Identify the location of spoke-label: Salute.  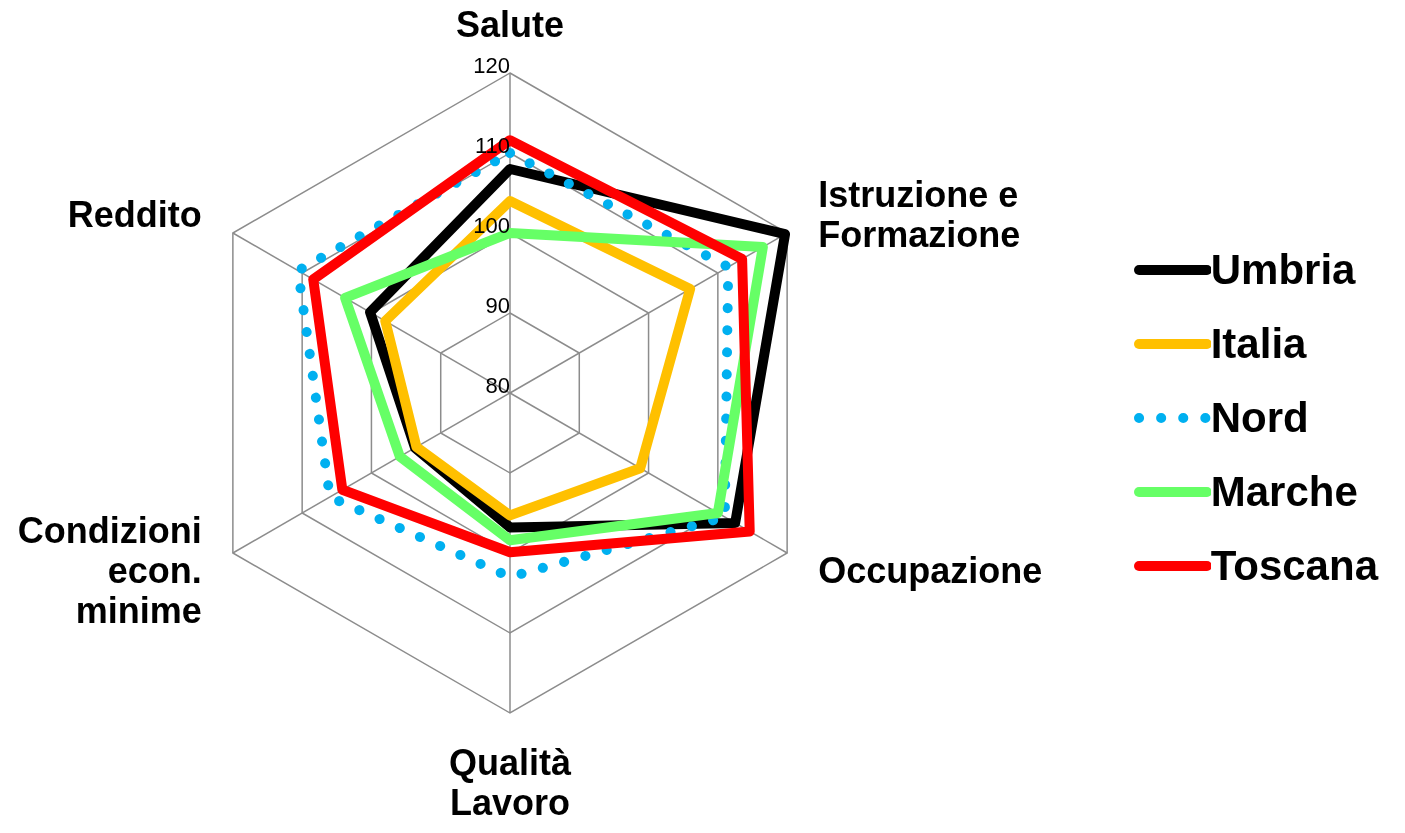
(510, 24).